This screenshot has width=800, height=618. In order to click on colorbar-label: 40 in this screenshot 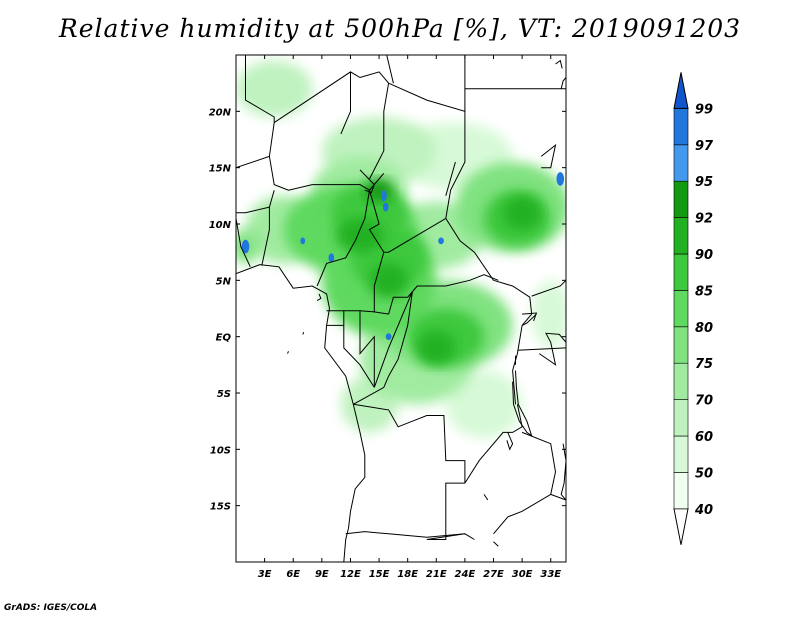, I will do `click(703, 510)`.